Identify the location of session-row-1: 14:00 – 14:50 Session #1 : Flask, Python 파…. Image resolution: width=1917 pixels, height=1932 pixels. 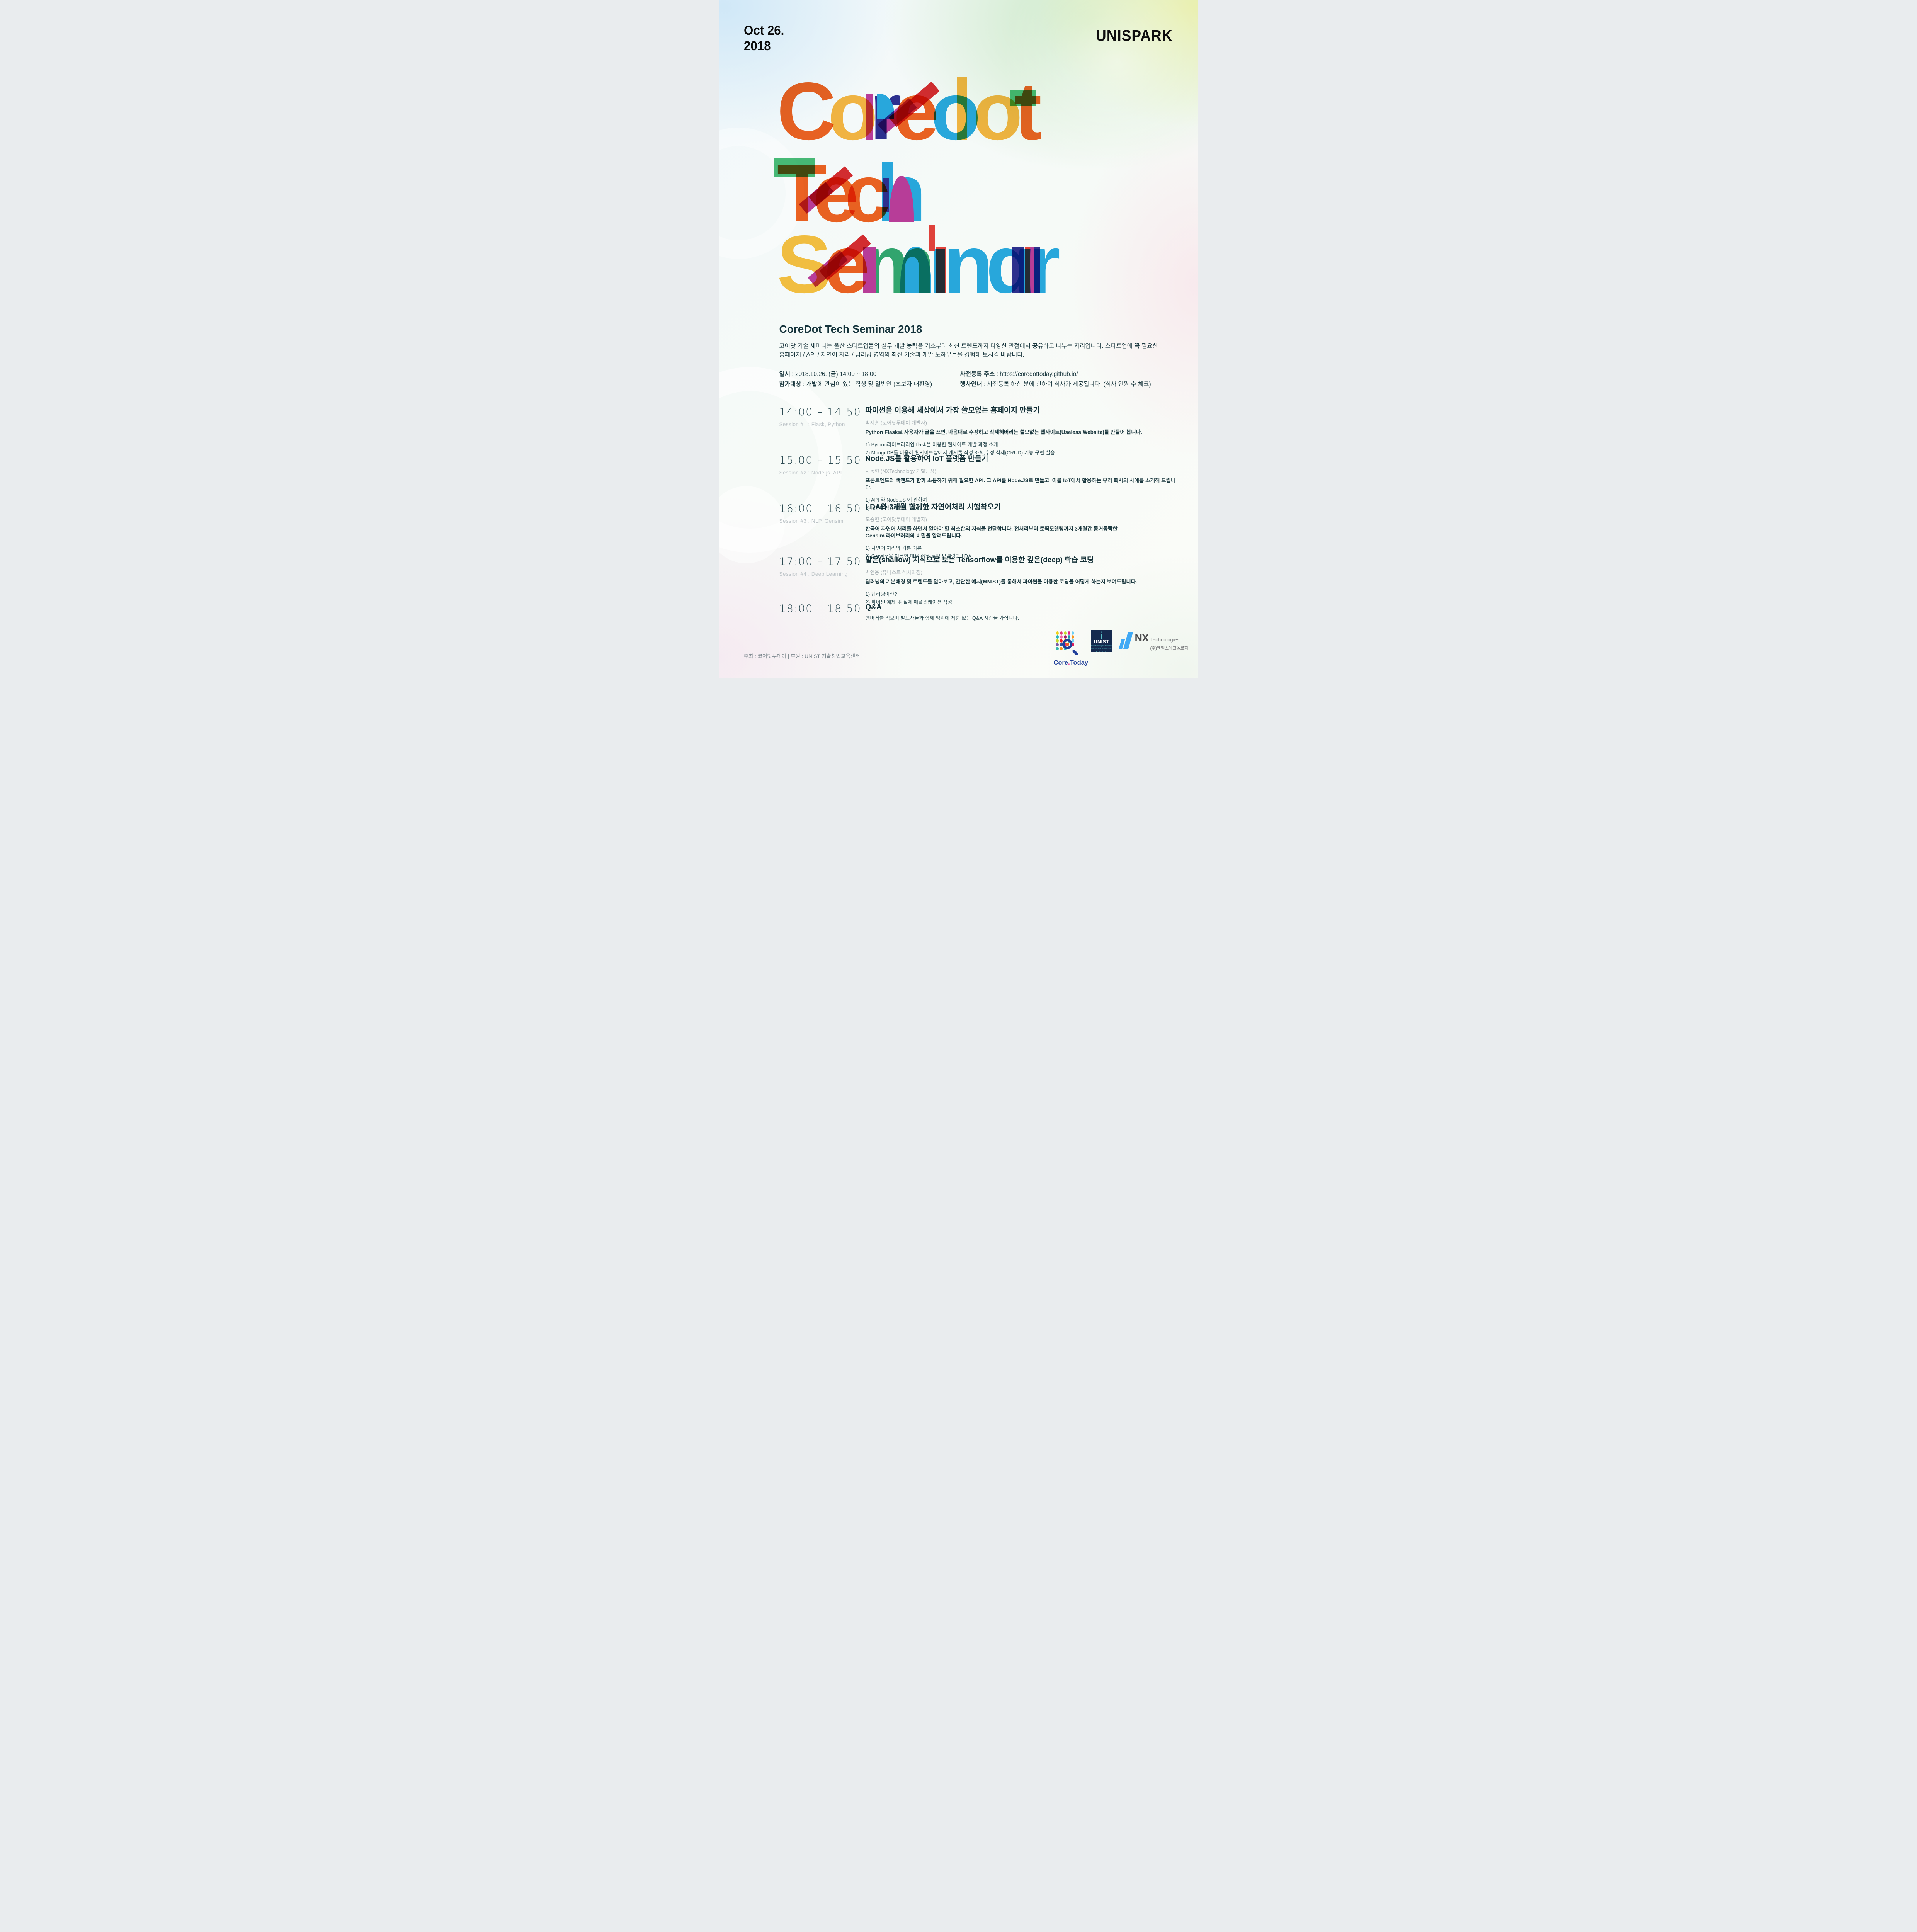
(978, 432).